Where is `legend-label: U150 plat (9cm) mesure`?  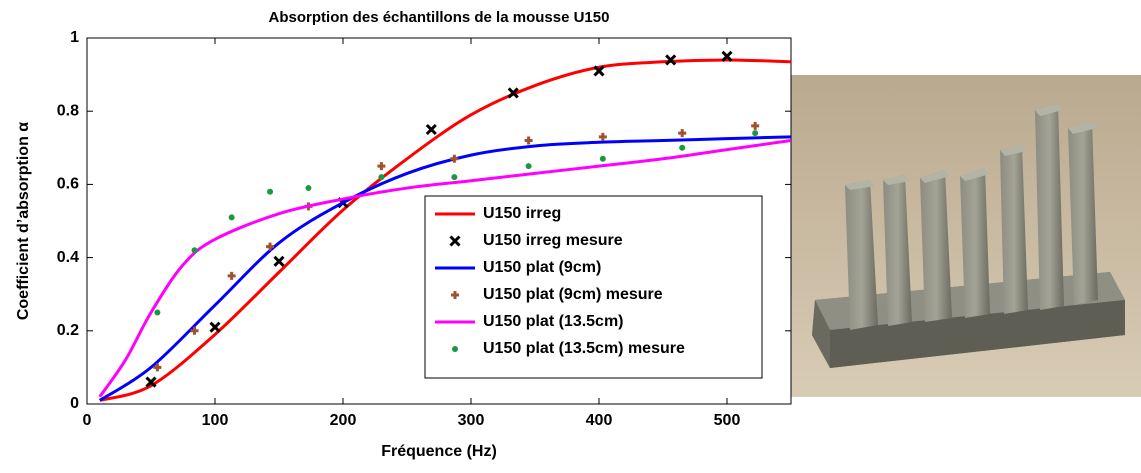 legend-label: U150 plat (9cm) mesure is located at coordinates (573, 294).